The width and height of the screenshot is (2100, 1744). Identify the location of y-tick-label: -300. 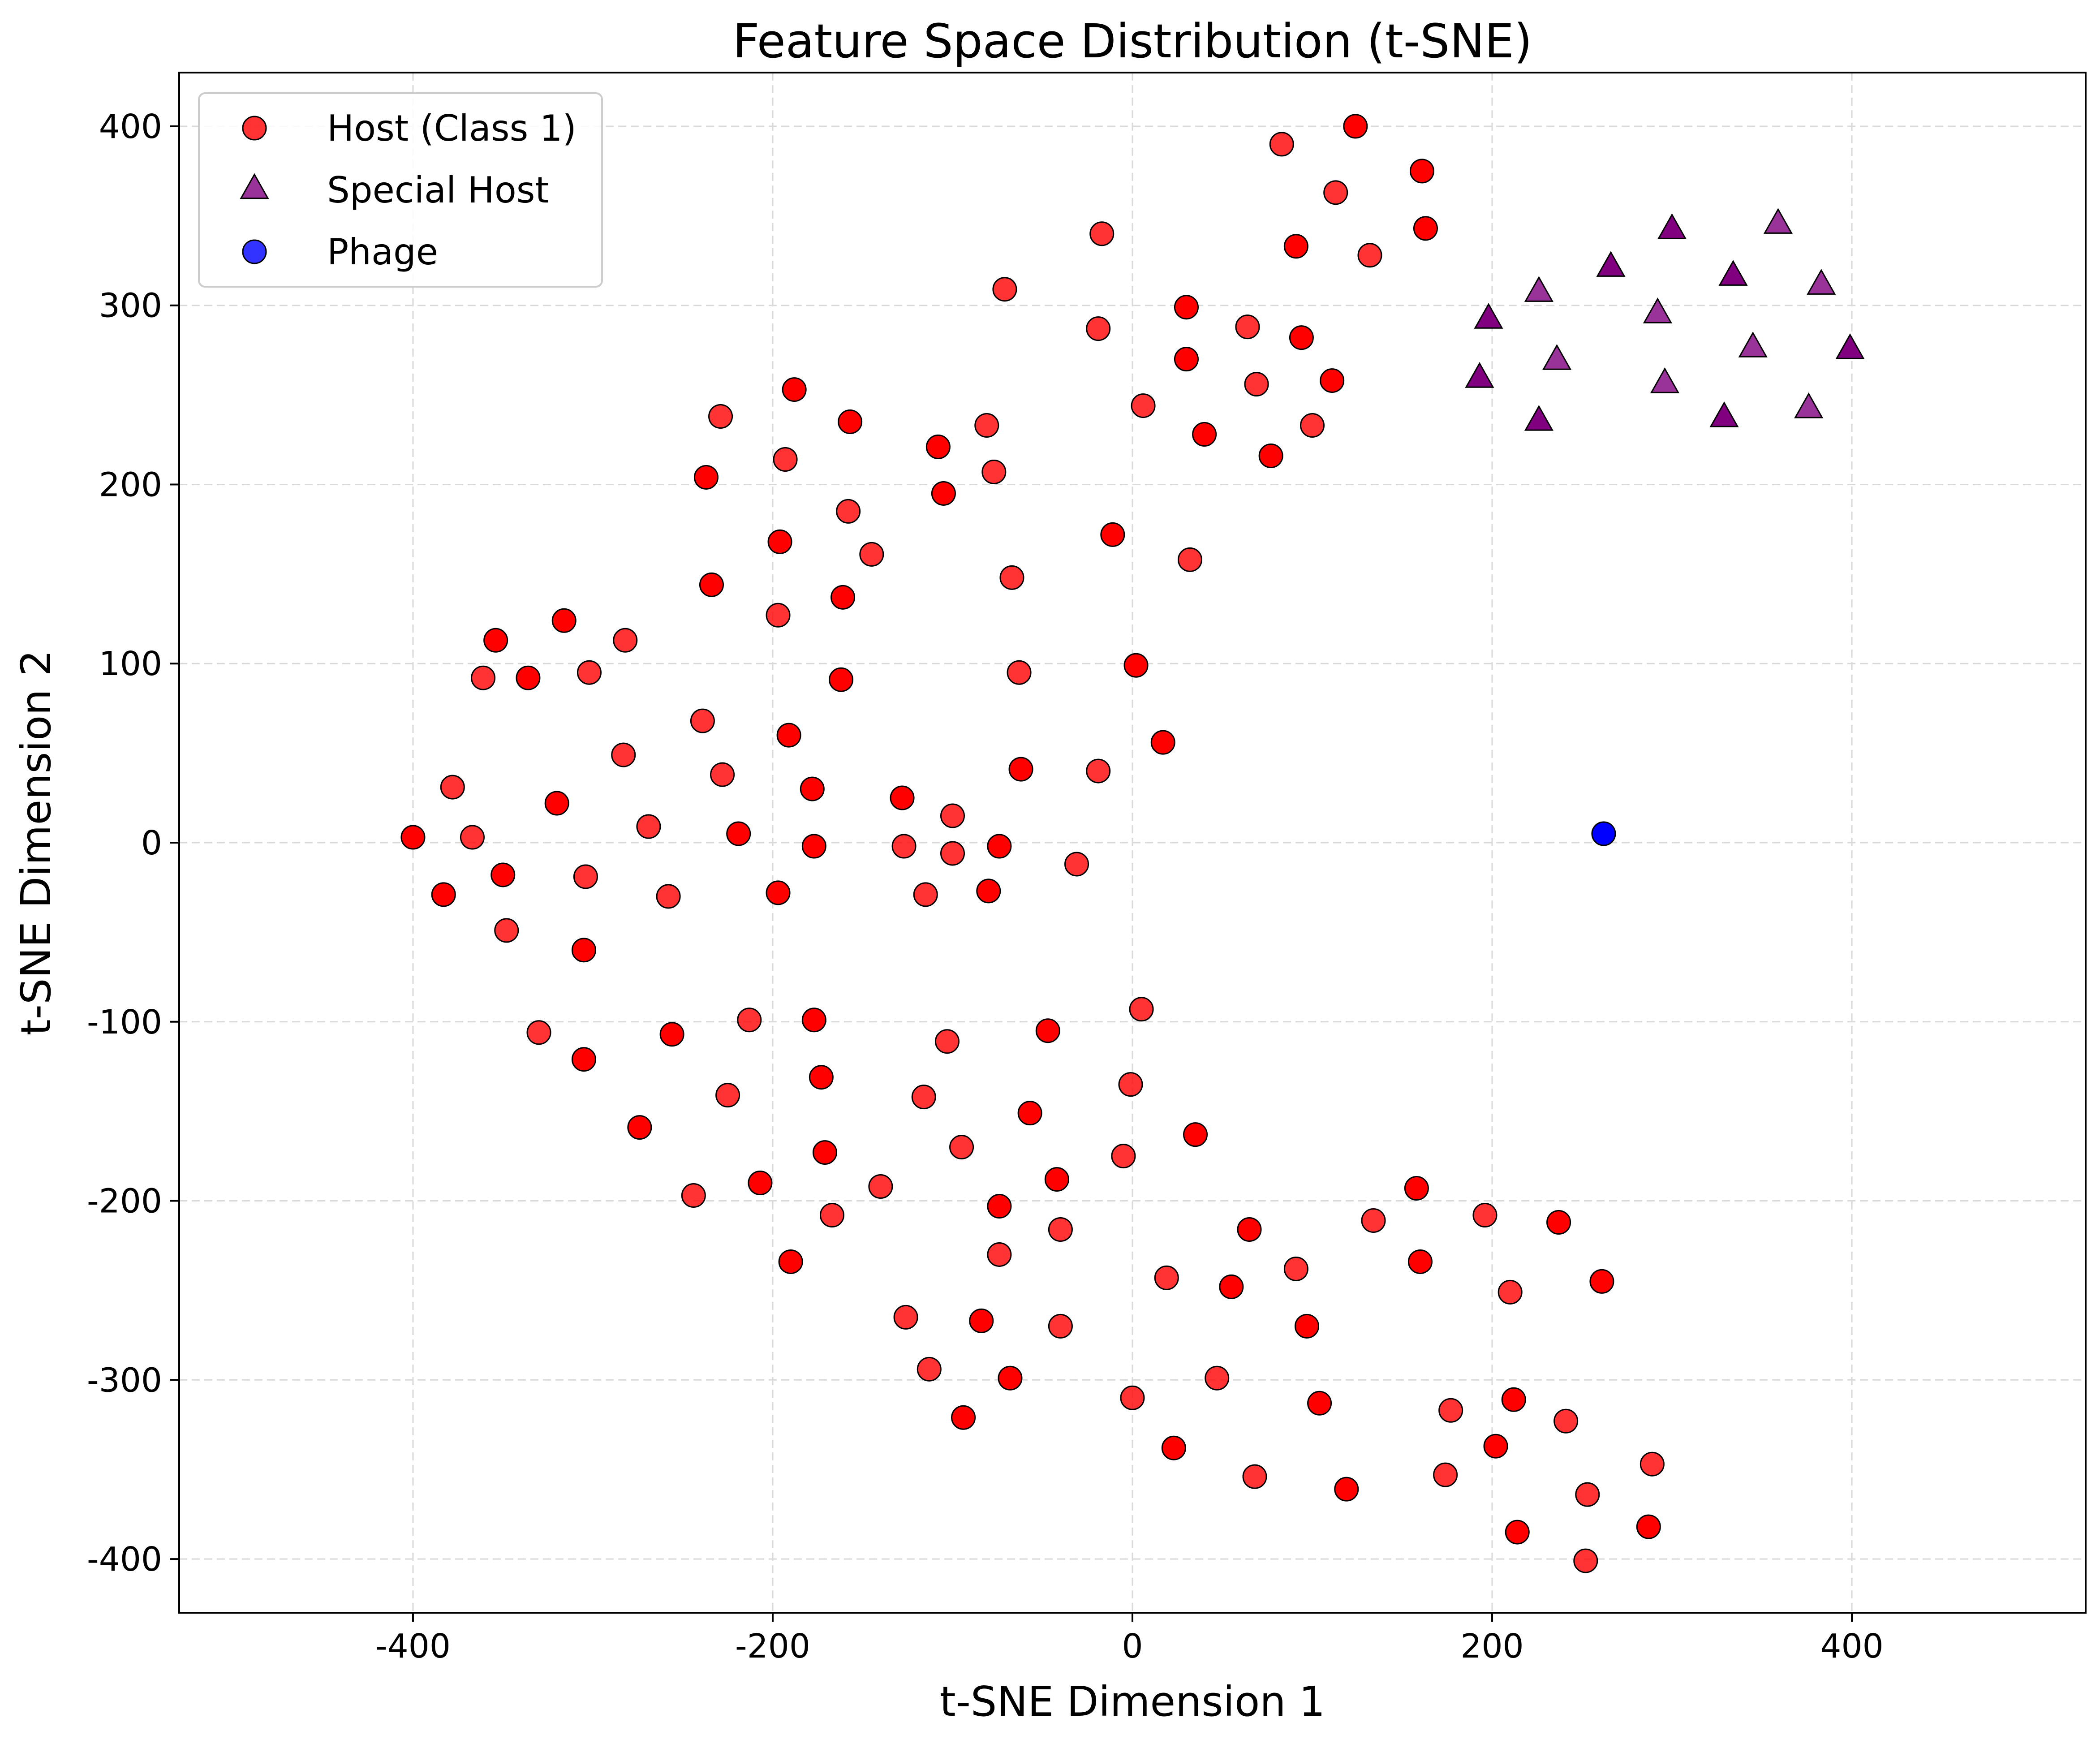
(124, 1380).